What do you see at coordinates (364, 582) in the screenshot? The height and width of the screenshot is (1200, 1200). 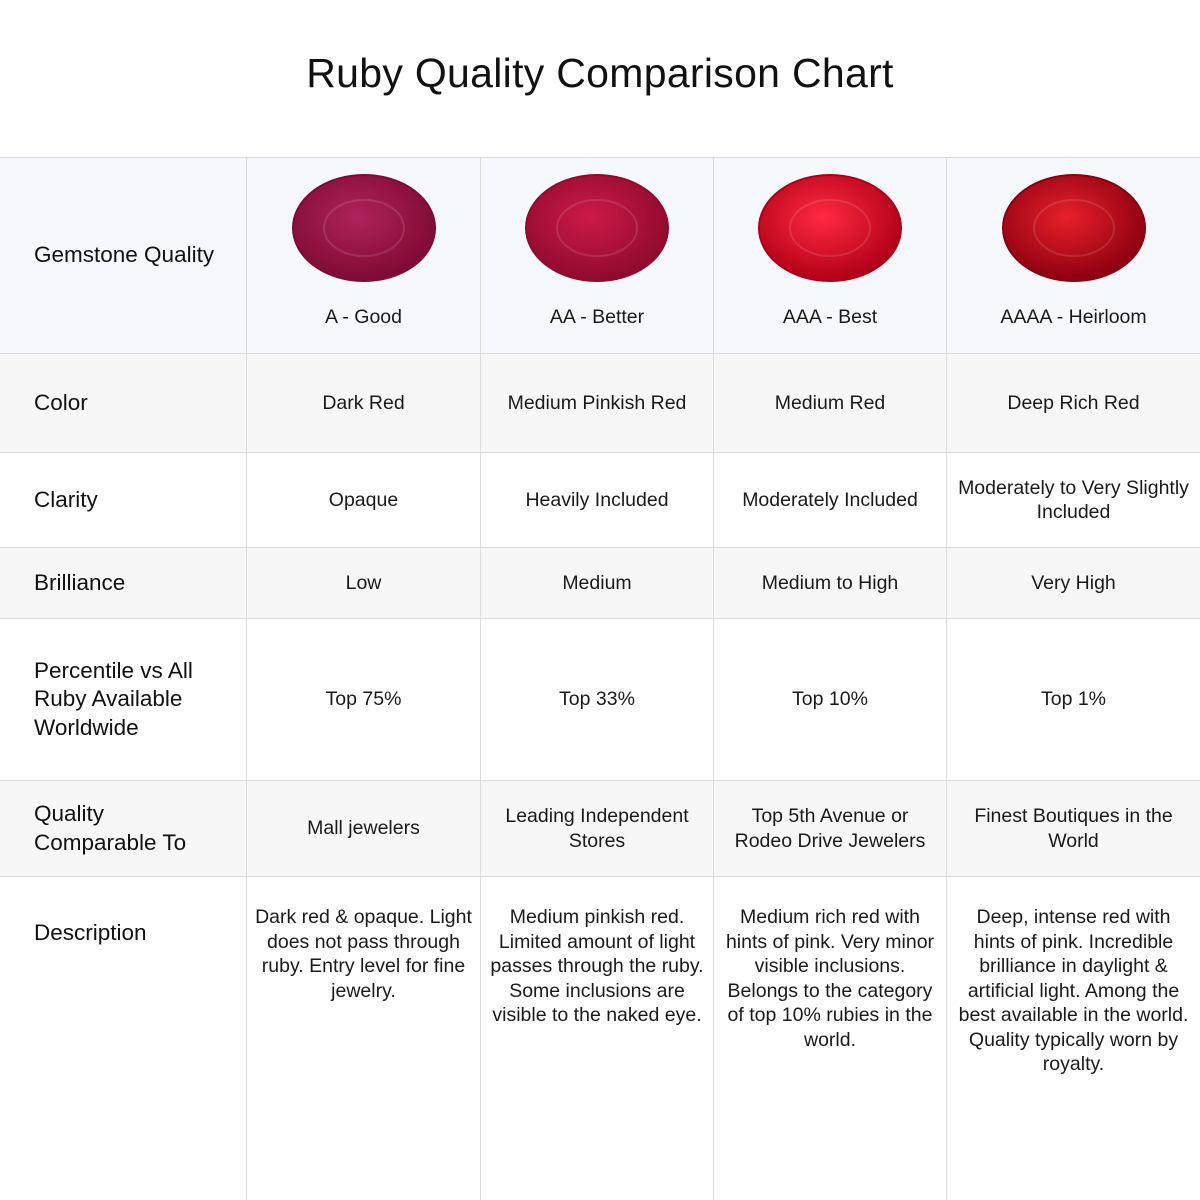 I see `table-cell: Low` at bounding box center [364, 582].